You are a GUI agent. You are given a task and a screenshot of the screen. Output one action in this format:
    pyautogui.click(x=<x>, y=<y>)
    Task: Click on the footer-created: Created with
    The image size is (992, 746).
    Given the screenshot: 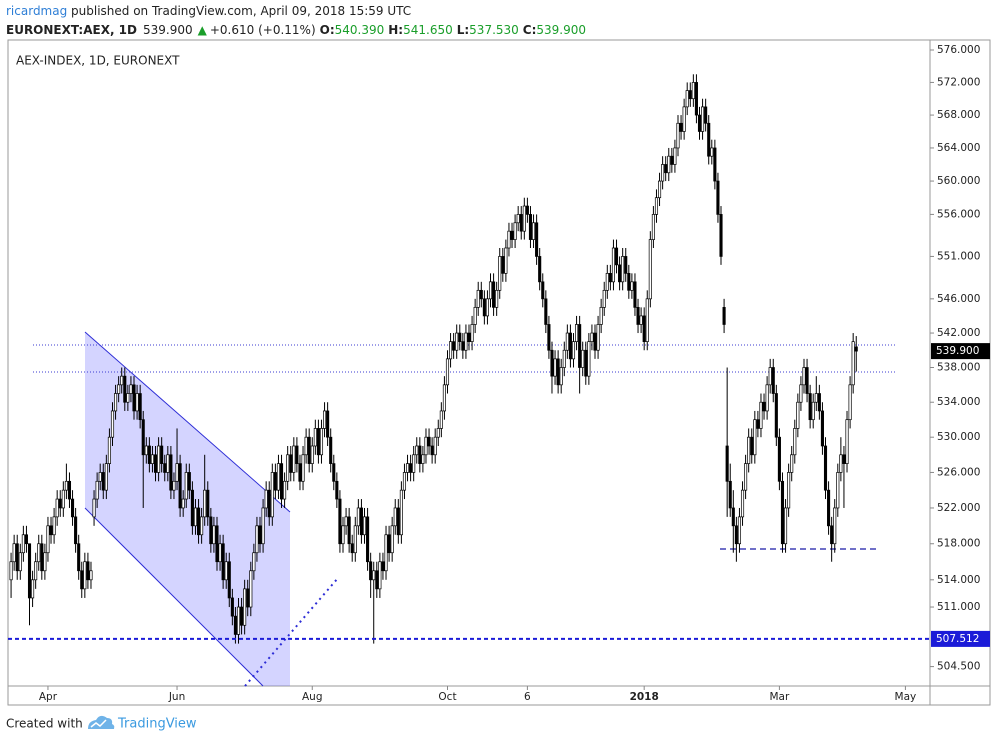 What is the action you would take?
    pyautogui.click(x=44, y=724)
    